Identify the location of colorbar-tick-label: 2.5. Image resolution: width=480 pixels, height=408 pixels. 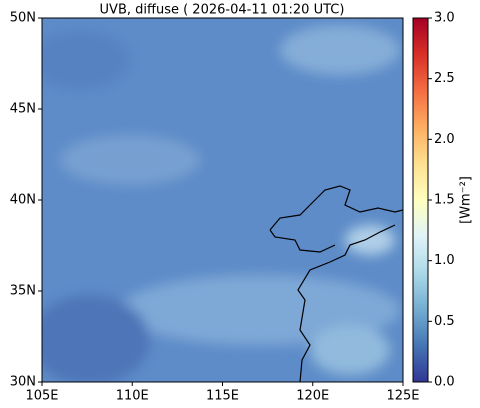
(444, 78).